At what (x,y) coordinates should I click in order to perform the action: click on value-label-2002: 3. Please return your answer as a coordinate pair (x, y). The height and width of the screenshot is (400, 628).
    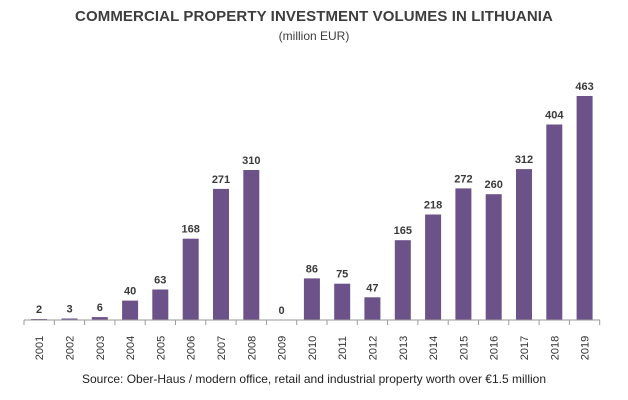
    Looking at the image, I should click on (69, 310).